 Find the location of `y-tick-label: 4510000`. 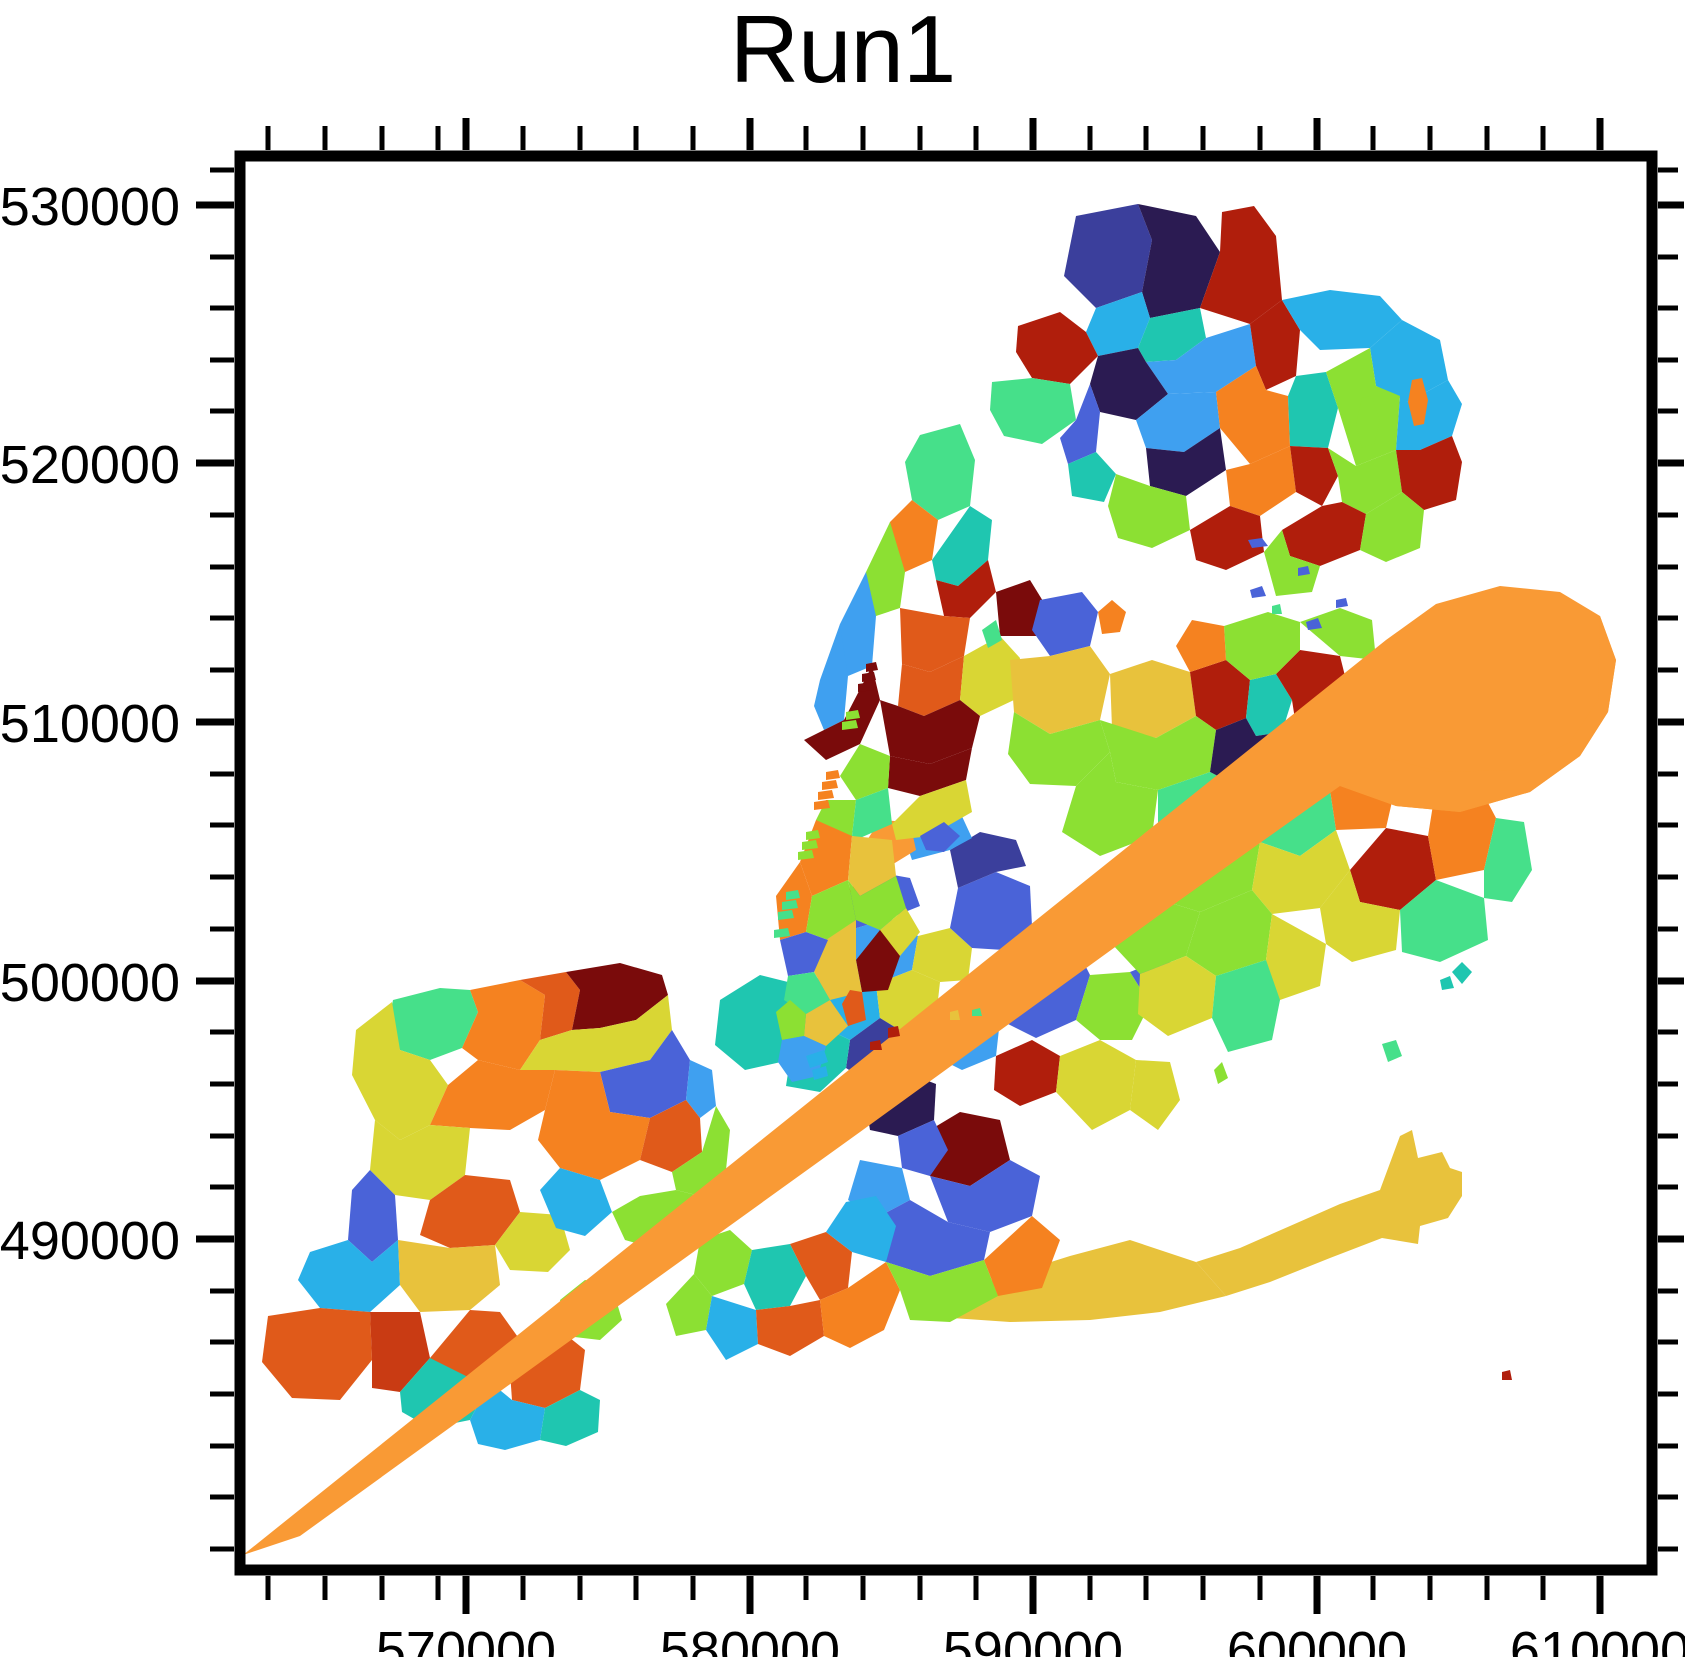

y-tick-label: 4510000 is located at coordinates (90, 724).